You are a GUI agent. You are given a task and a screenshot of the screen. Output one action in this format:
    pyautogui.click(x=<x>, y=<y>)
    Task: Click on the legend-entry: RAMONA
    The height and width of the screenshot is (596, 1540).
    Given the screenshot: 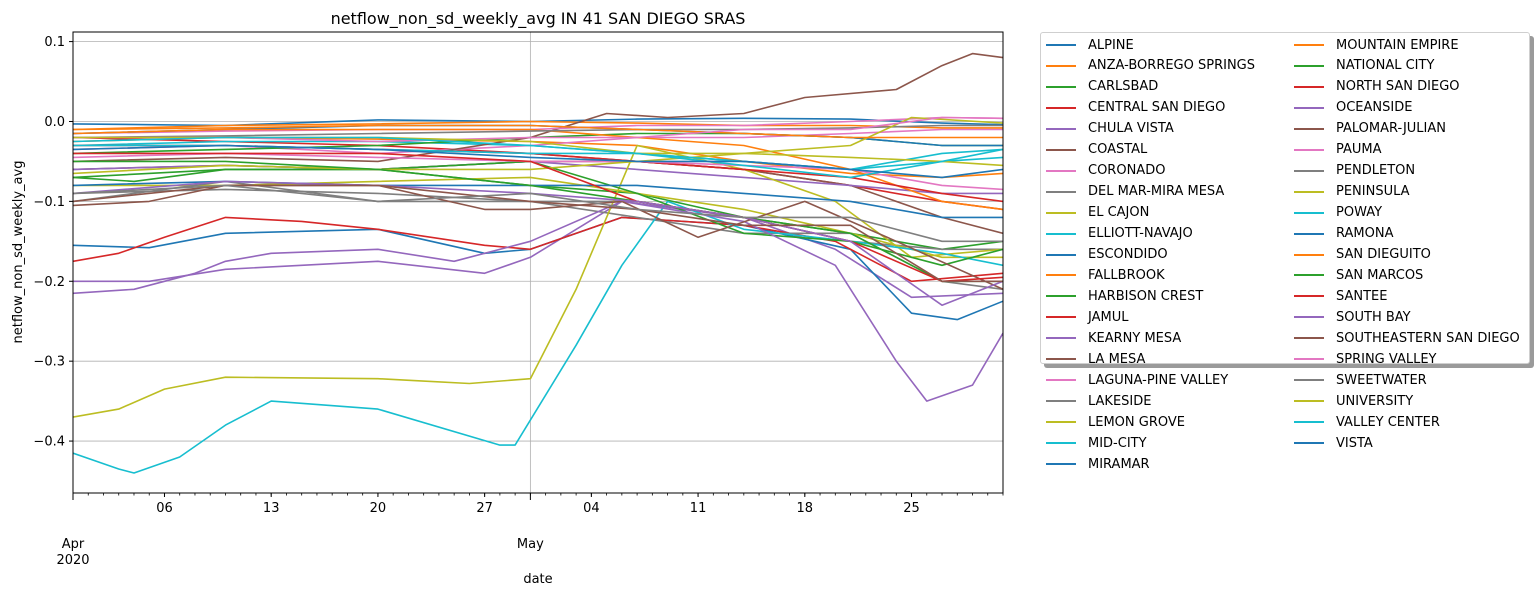 What is the action you would take?
    pyautogui.click(x=1343, y=234)
    